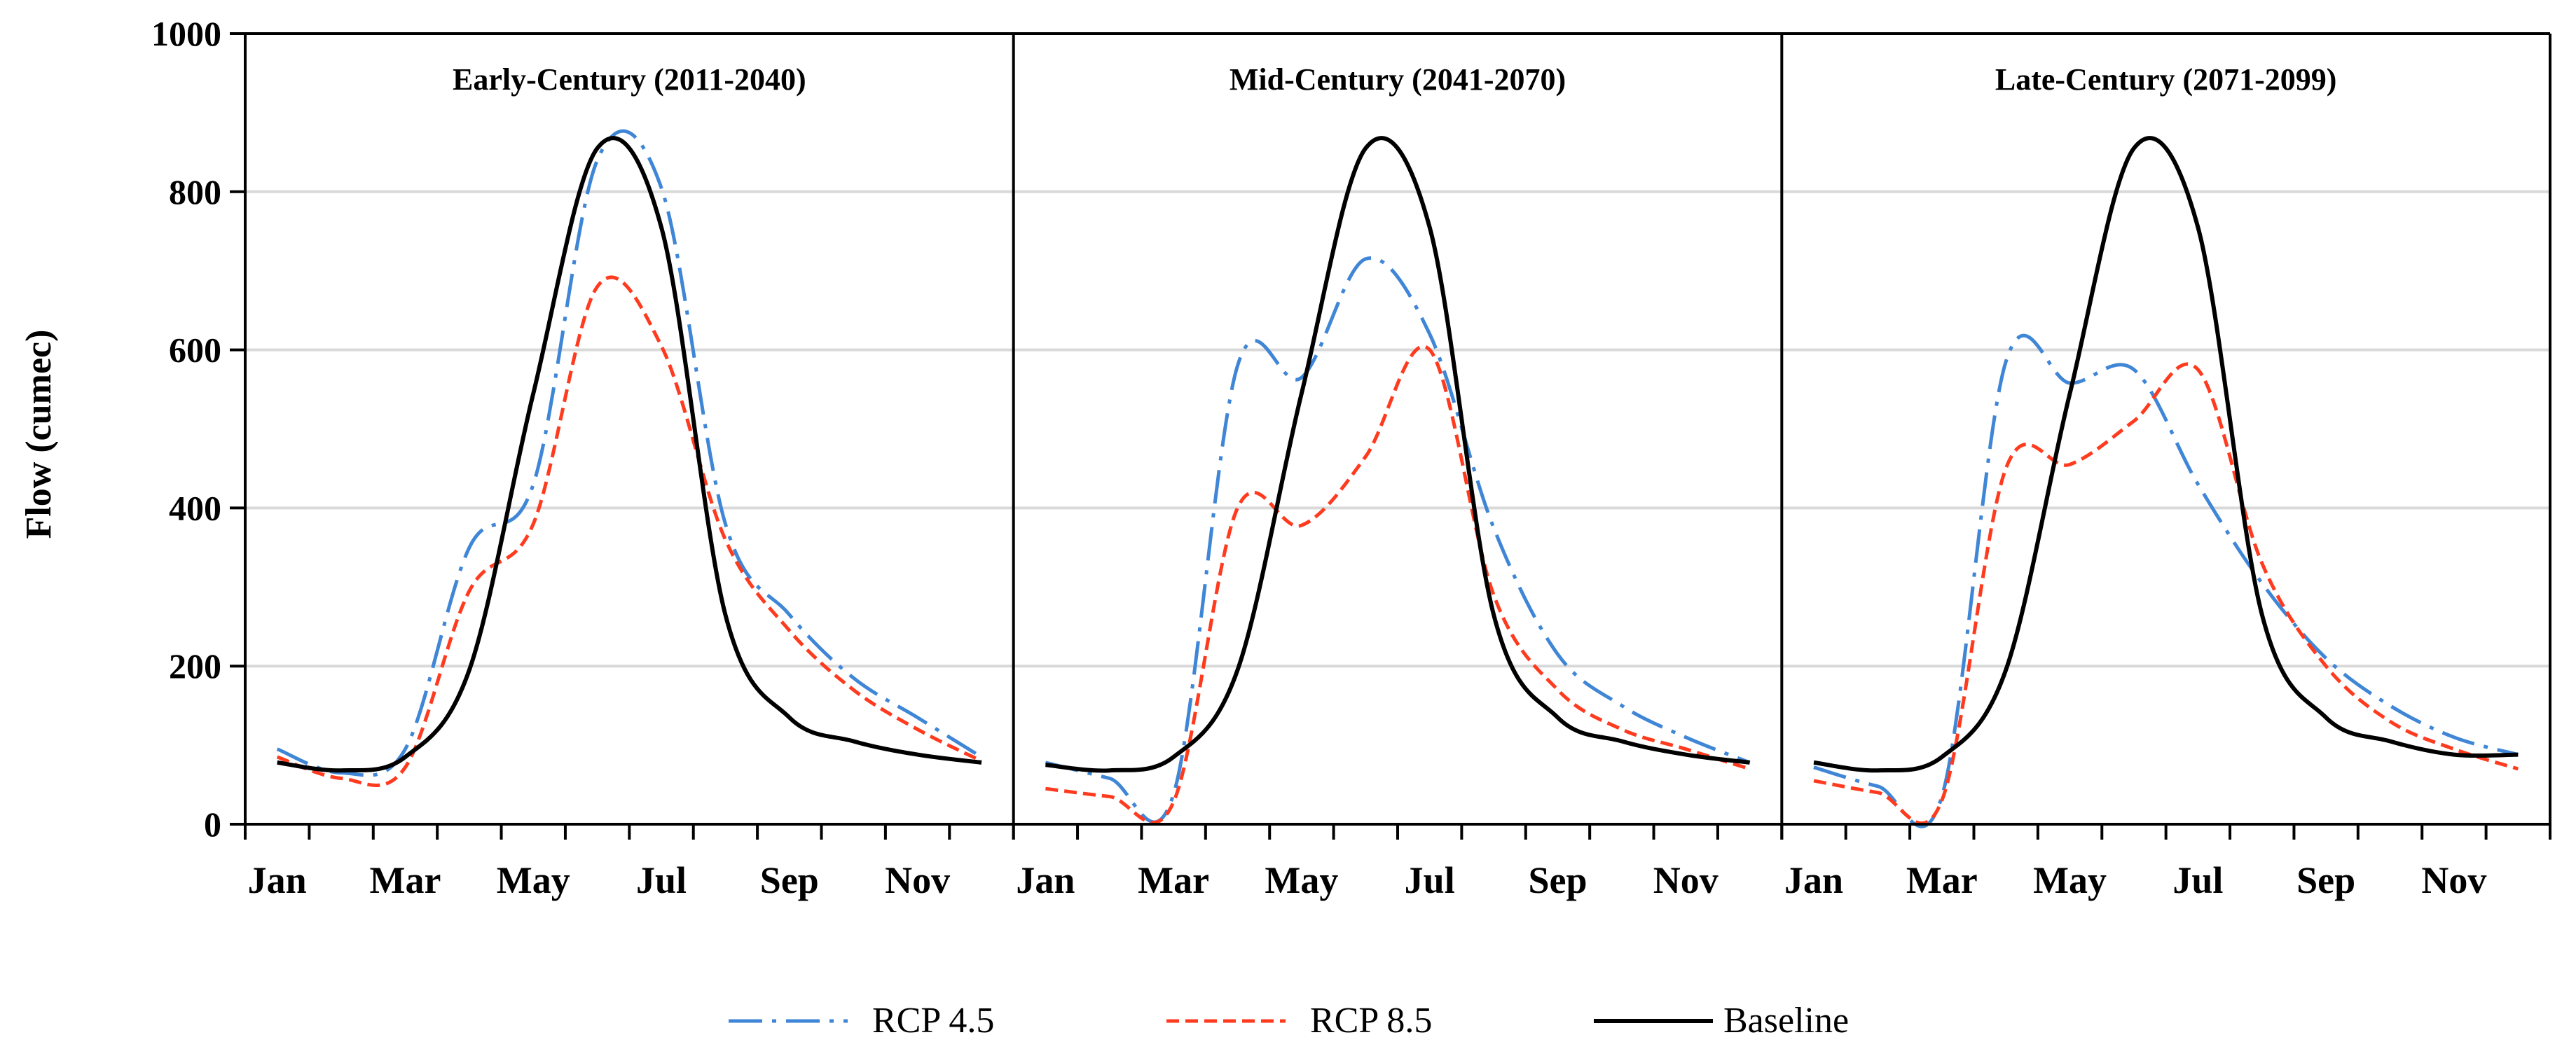 The height and width of the screenshot is (1049, 2576). I want to click on x-tick-label-p2-mar: Mar, so click(1942, 880).